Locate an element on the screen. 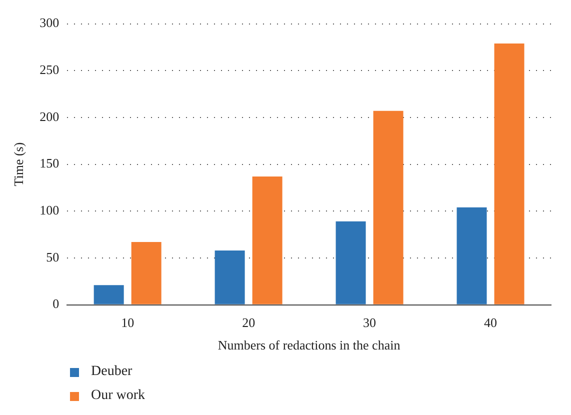 The height and width of the screenshot is (415, 571). x-tick-label: 40 is located at coordinates (491, 322).